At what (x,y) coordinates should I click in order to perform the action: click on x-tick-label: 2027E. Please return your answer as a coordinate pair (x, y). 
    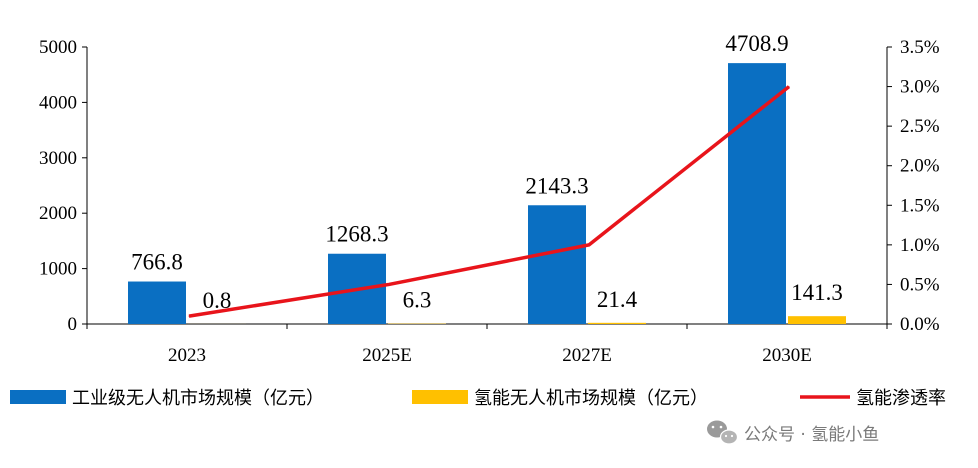
    Looking at the image, I should click on (587, 355).